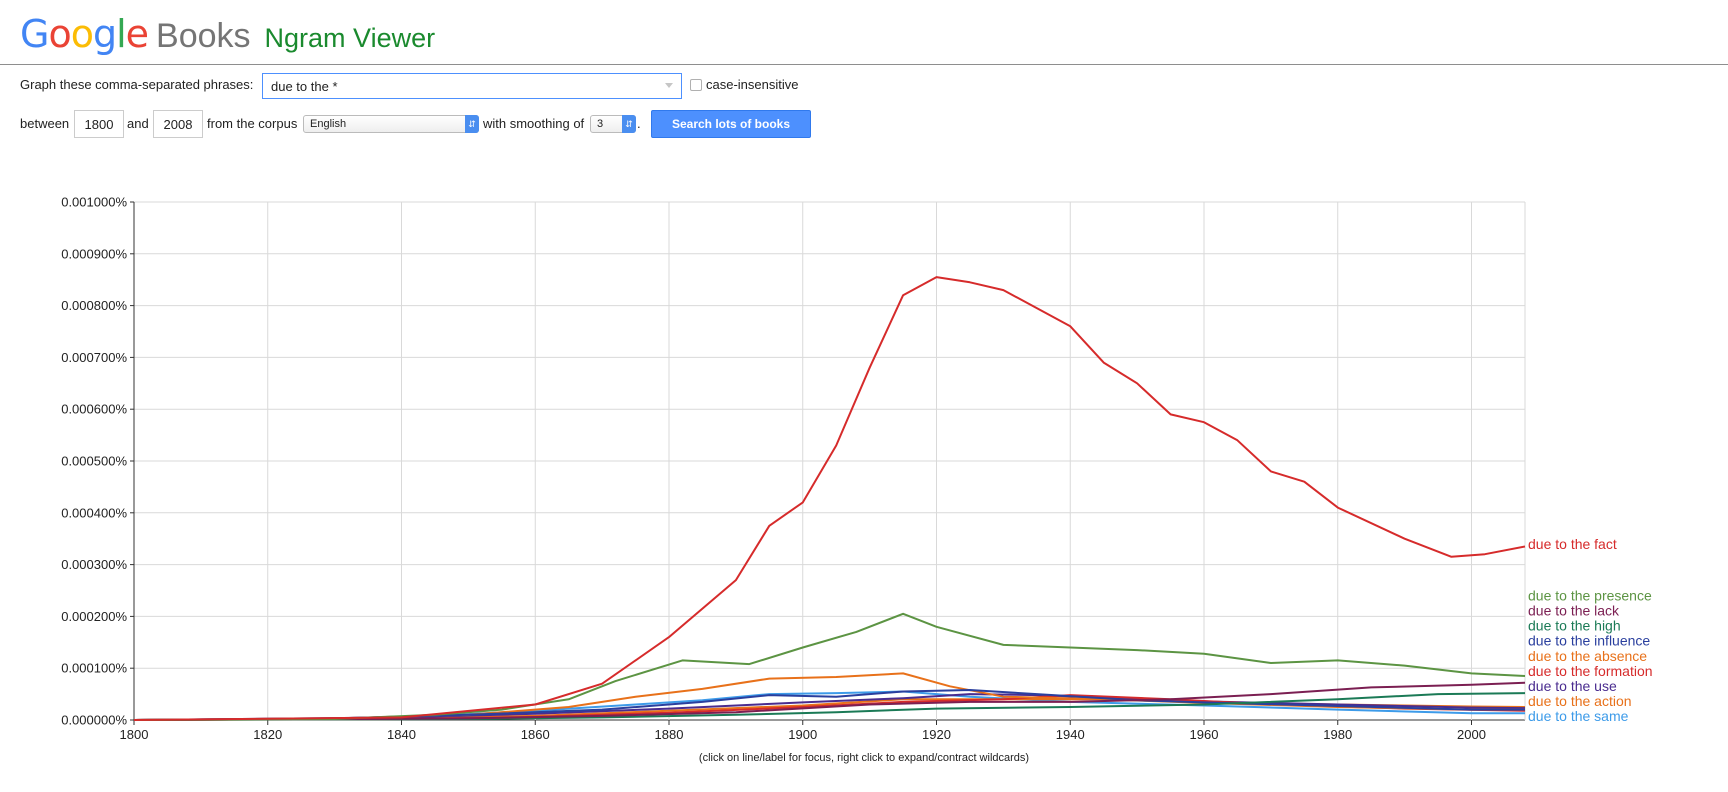  What do you see at coordinates (94, 461) in the screenshot?
I see `y-tick-label: 0.000500%` at bounding box center [94, 461].